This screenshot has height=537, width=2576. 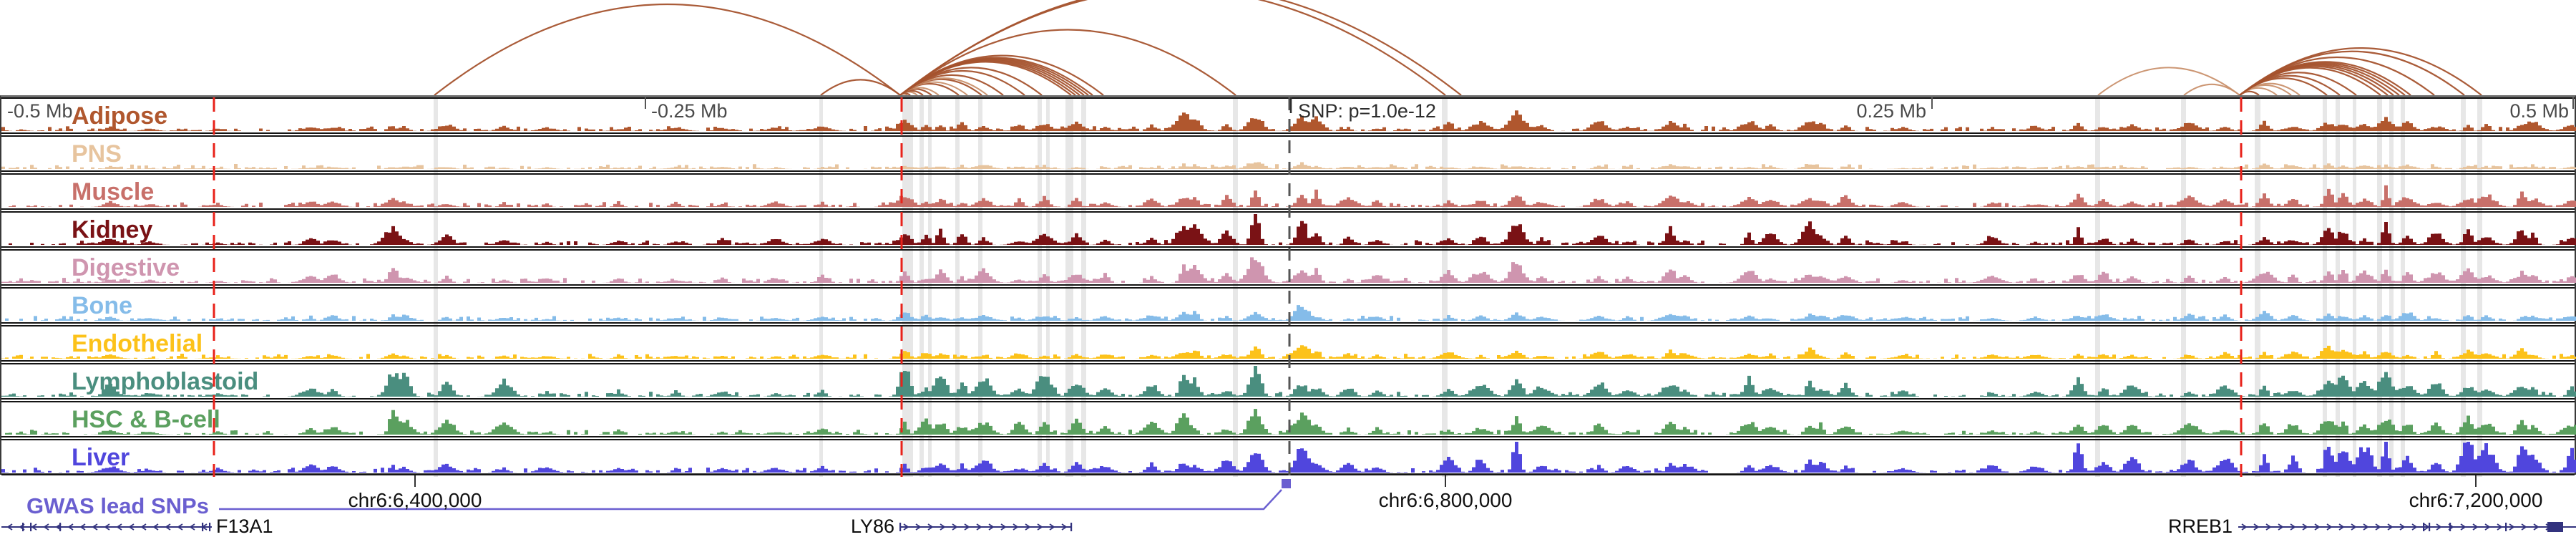 What do you see at coordinates (102, 305) in the screenshot?
I see `track-label: Bone` at bounding box center [102, 305].